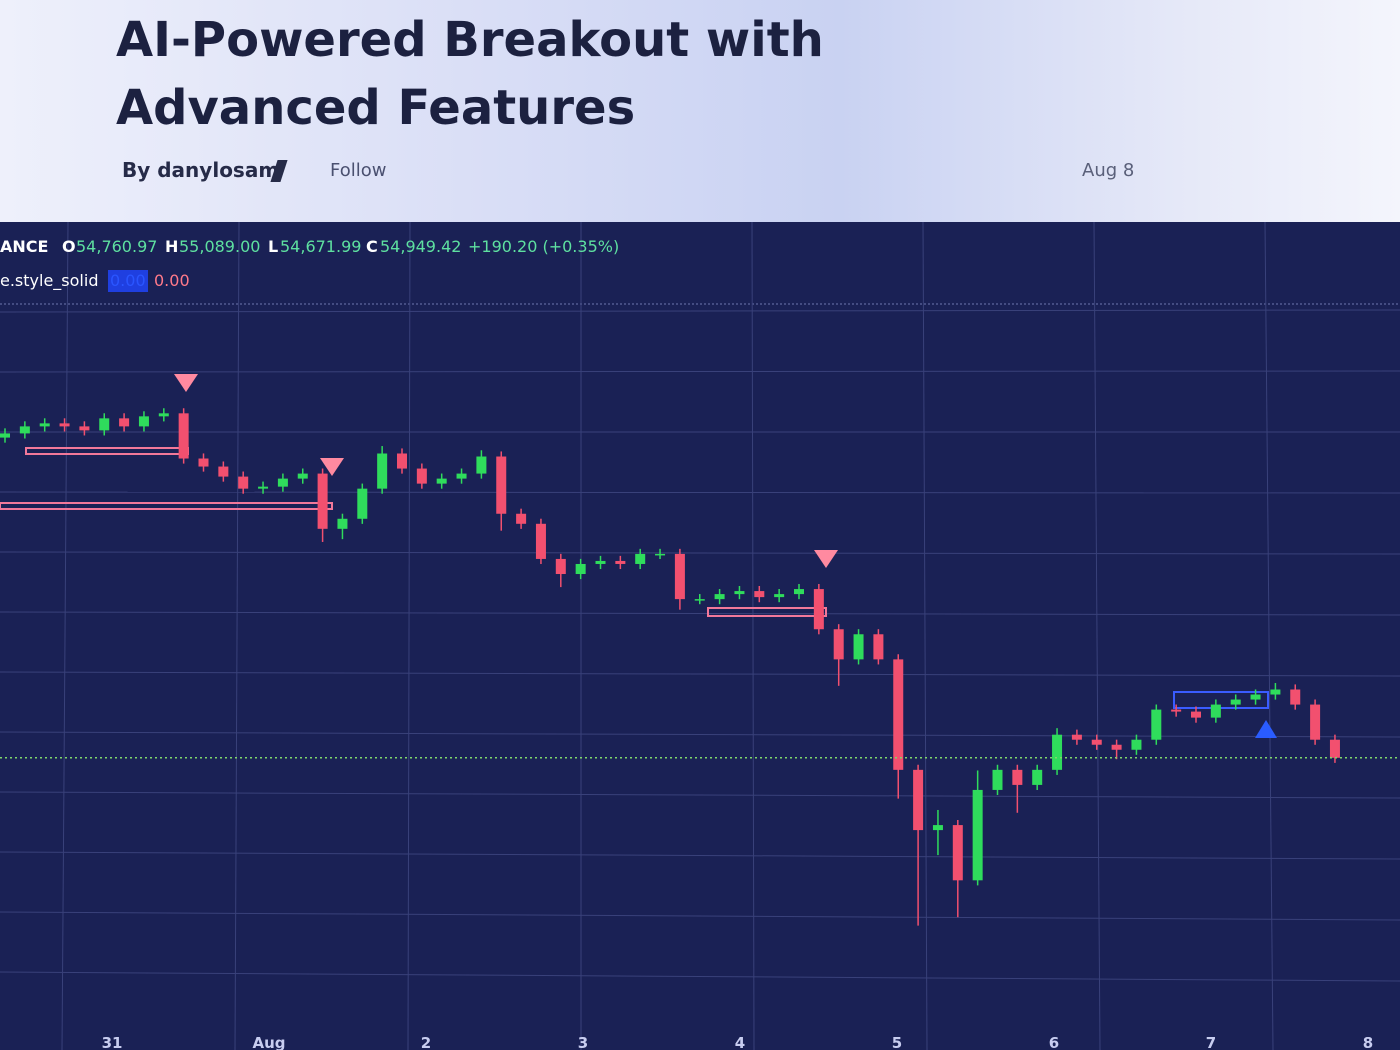  I want to click on x-axis: 31 Aug 2 3 4 5 6 7 8, so click(738, 1042).